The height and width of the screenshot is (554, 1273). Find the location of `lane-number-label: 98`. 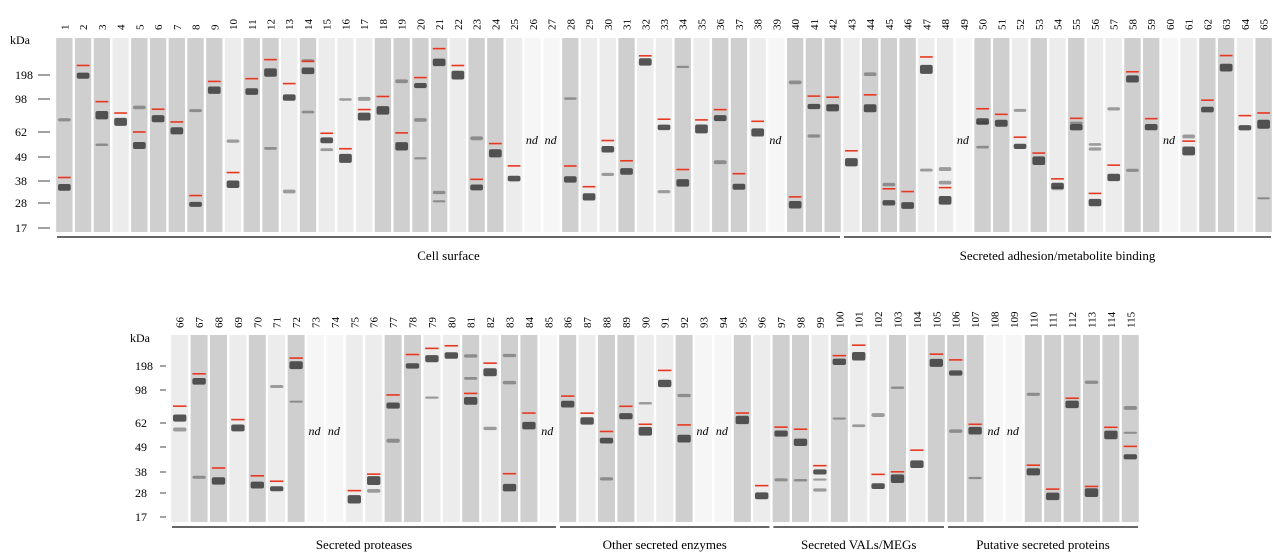

lane-number-label: 98 is located at coordinates (802, 323).